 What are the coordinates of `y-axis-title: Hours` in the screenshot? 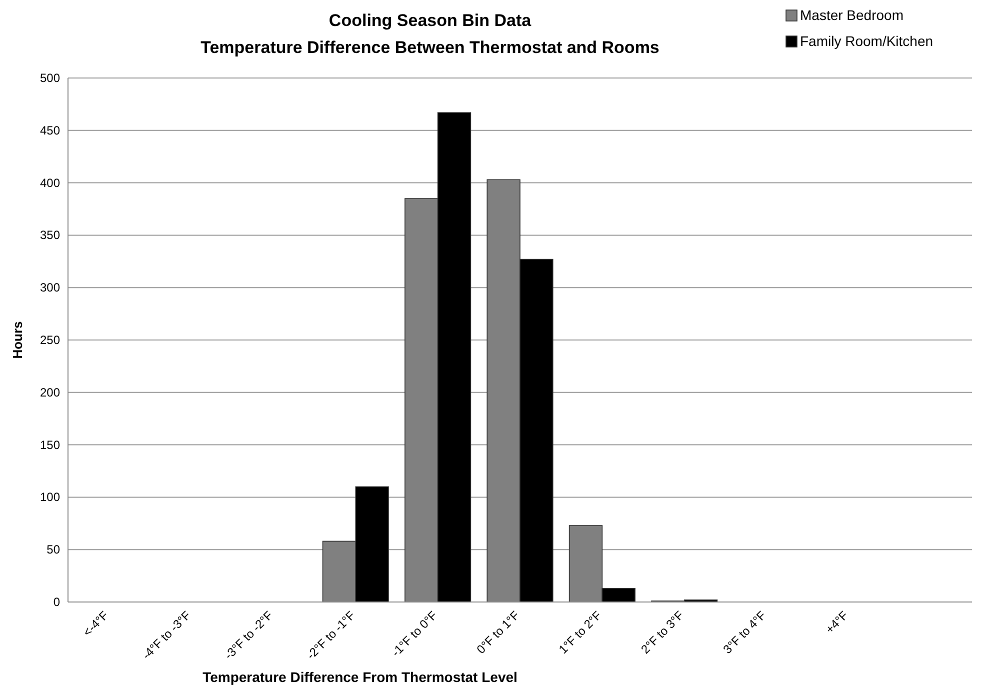 It's located at (17, 340).